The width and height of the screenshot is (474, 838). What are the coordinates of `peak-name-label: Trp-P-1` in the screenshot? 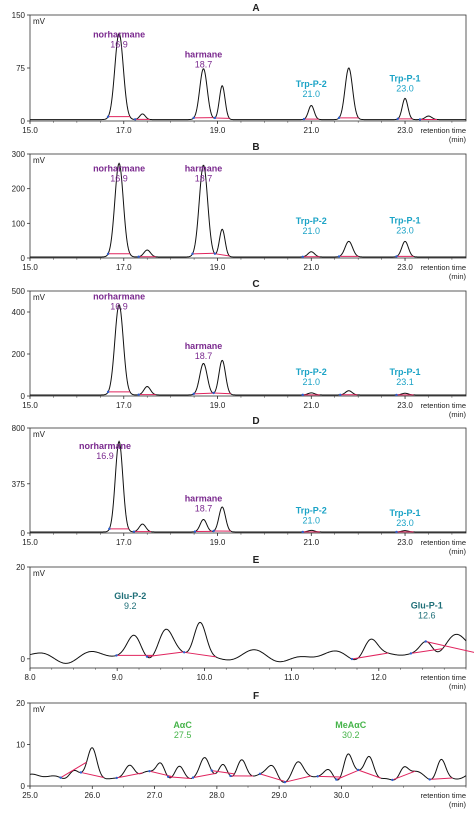 It's located at (405, 372).